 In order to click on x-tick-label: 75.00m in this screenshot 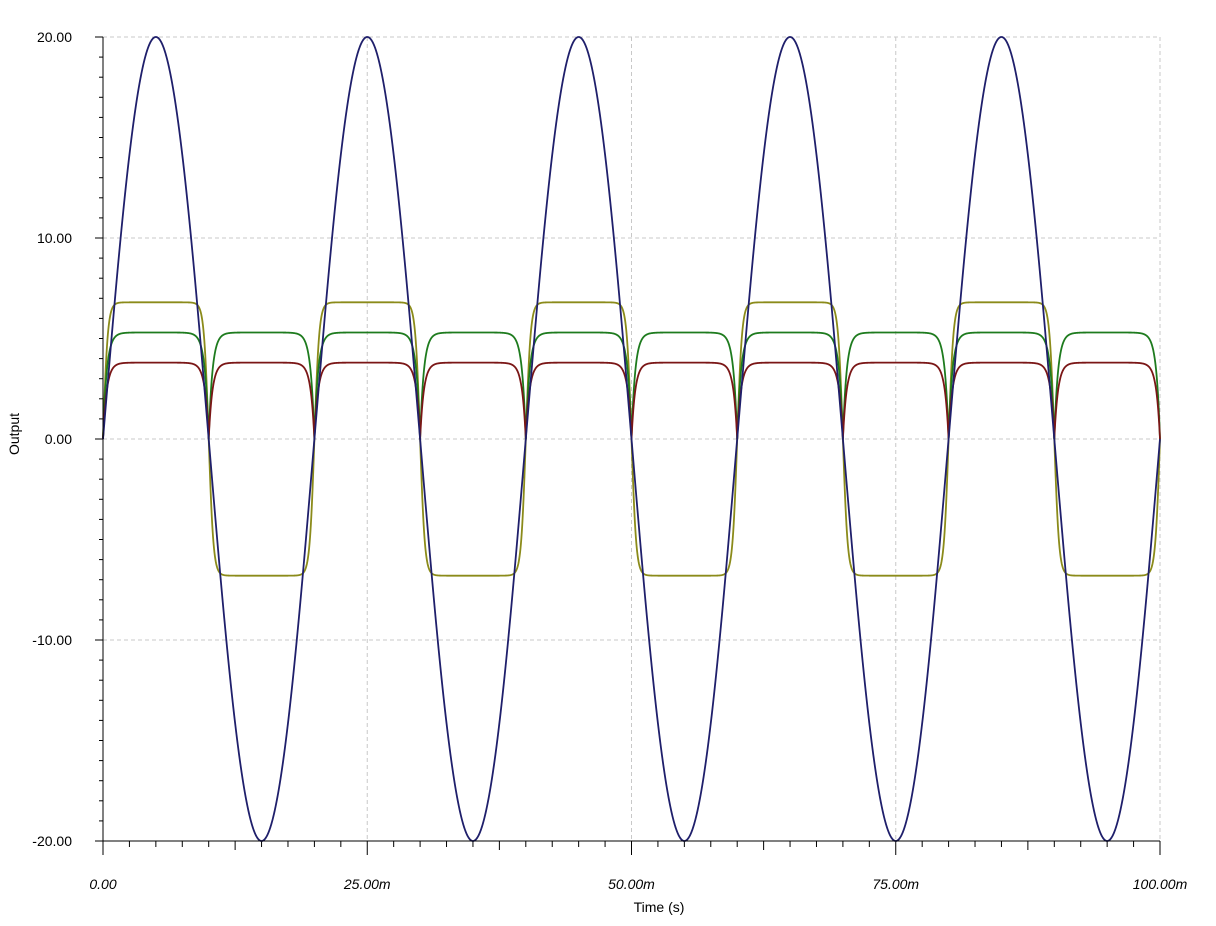, I will do `click(895, 884)`.